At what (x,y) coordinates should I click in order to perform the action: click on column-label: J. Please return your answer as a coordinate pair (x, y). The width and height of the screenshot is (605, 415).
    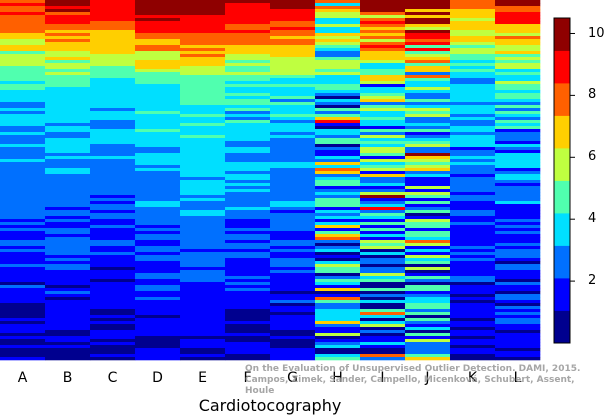
    Looking at the image, I should click on (427, 378).